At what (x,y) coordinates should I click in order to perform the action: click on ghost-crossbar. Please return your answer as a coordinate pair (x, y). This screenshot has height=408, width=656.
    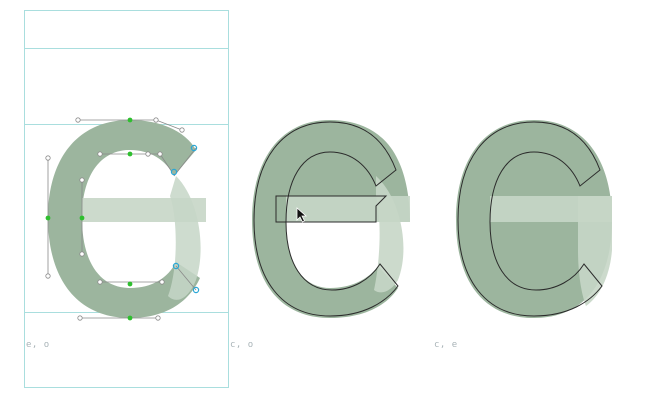
    Looking at the image, I should click on (144, 210).